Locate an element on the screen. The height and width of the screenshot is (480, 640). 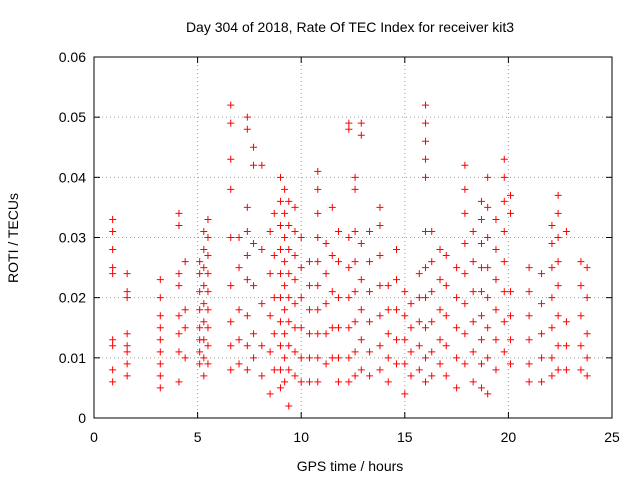
y-tick-label: 0 is located at coordinates (82, 418).